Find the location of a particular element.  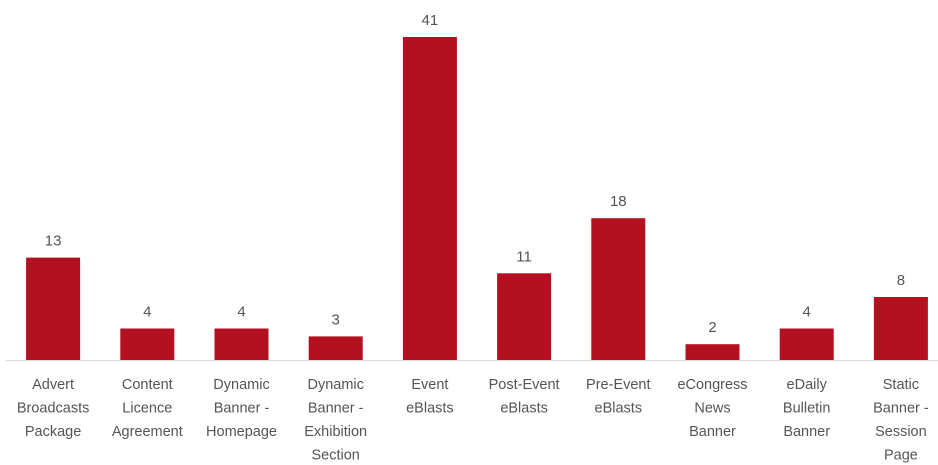

category-label-1: Content Licence Agreement is located at coordinates (147, 408).